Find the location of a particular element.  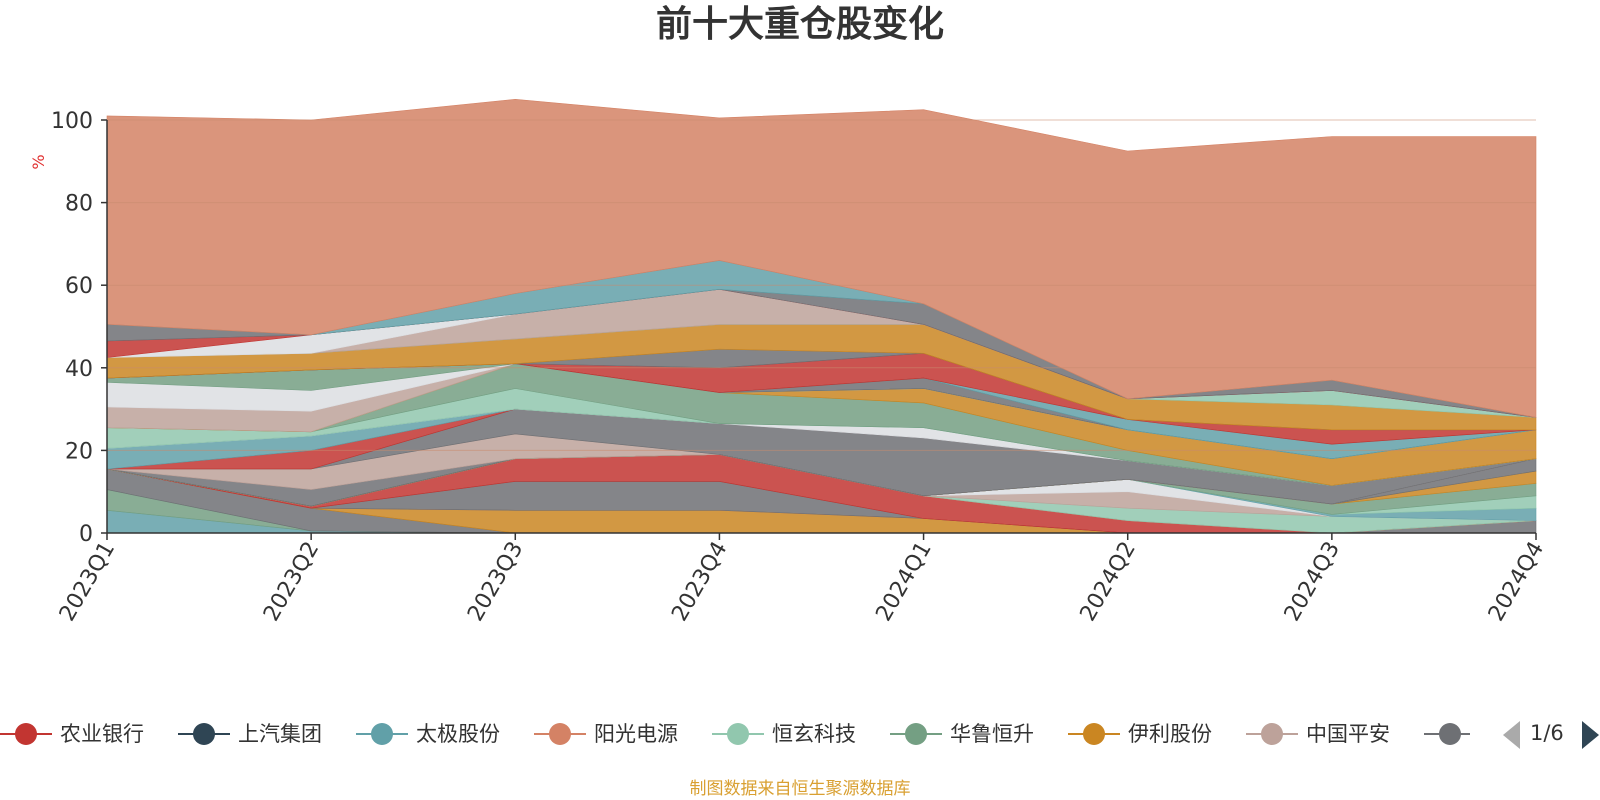

y-axis-label: % is located at coordinates (38, 161).